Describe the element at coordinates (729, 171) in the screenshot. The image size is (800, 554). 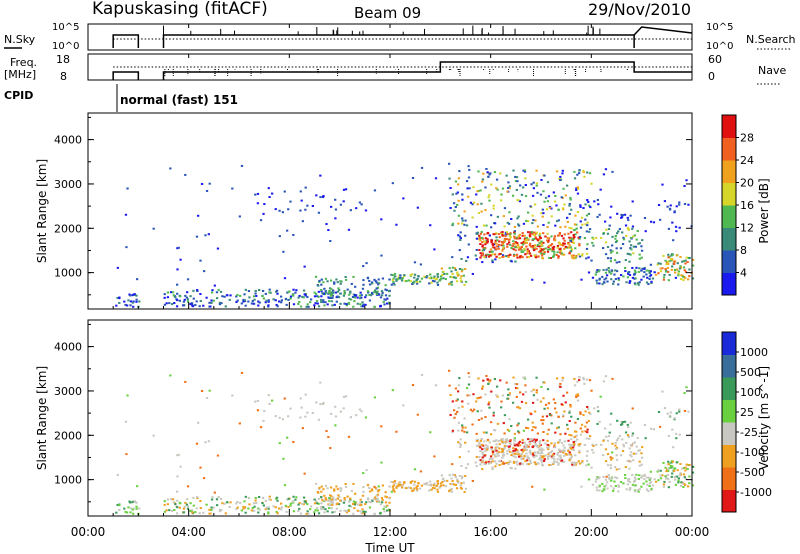
I see `power-colorbar-cell` at that location.